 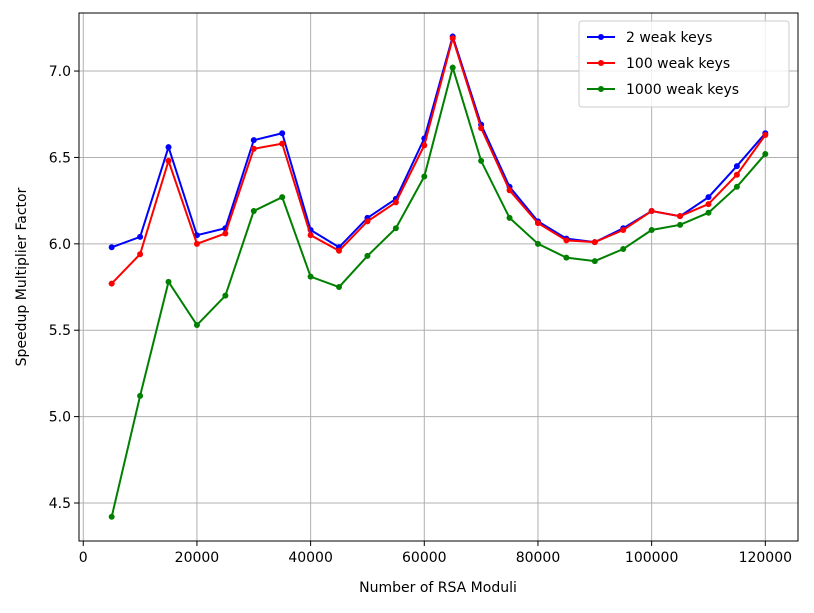 What do you see at coordinates (60, 331) in the screenshot?
I see `y-tick-label: 5.5` at bounding box center [60, 331].